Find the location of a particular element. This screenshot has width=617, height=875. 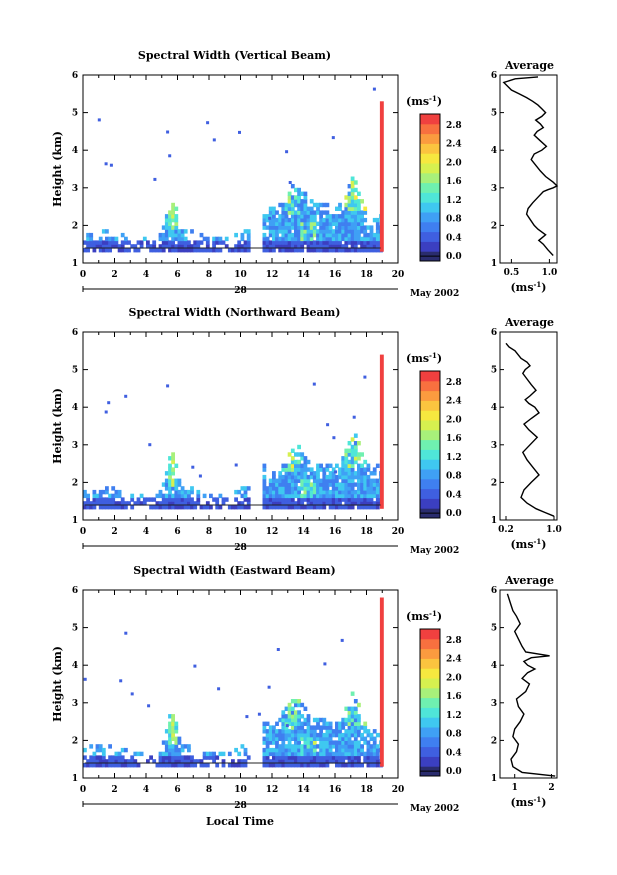

colorbar-frame is located at coordinates (430, 444).